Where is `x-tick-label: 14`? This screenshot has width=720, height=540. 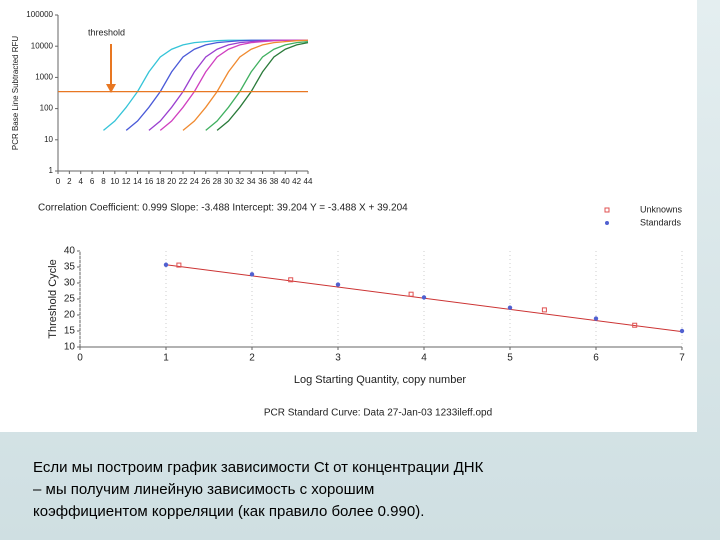 x-tick-label: 14 is located at coordinates (137, 181).